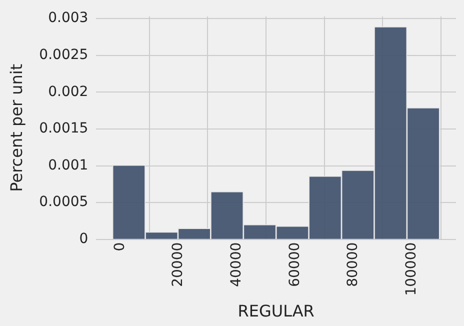 The width and height of the screenshot is (464, 326). I want to click on y-tick-label: 0.0005, so click(63, 202).